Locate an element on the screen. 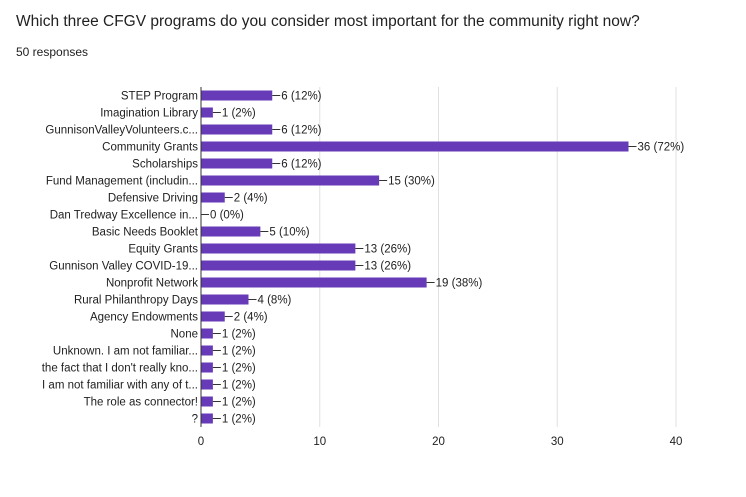 The height and width of the screenshot is (497, 746). x-tick-label: 10 is located at coordinates (319, 442).